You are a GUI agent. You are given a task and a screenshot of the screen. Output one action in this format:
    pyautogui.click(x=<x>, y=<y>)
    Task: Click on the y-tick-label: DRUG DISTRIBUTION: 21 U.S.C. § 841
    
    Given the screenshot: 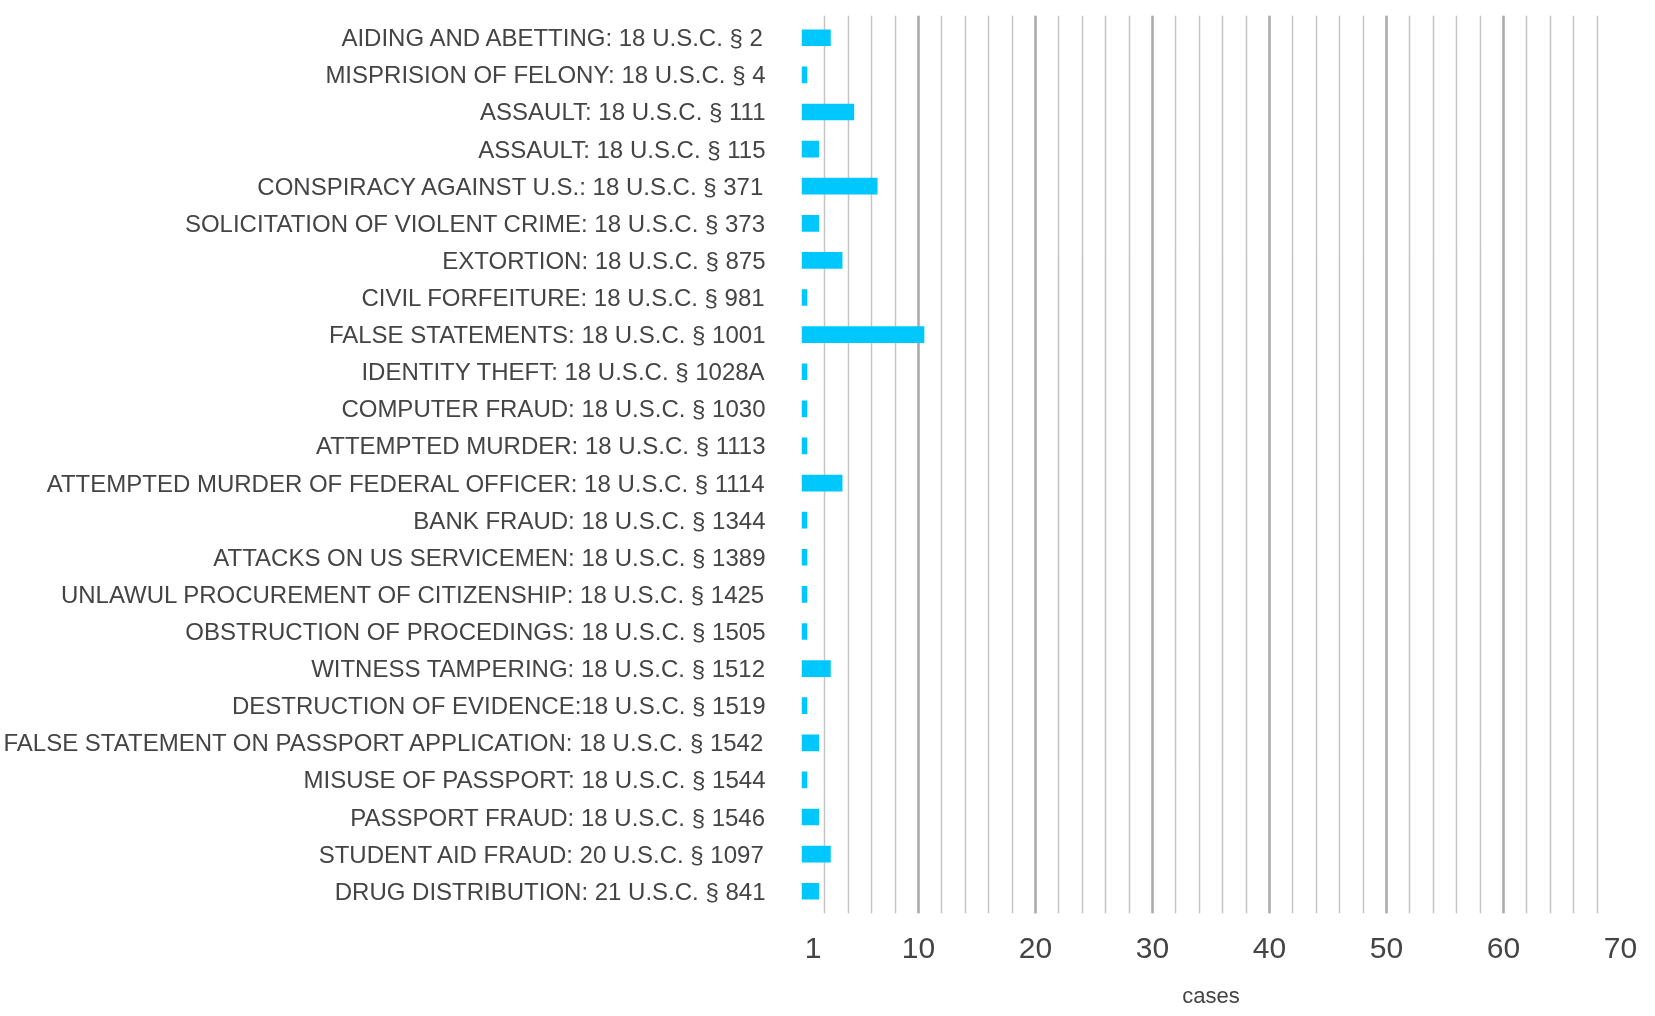 What is the action you would take?
    pyautogui.click(x=550, y=891)
    